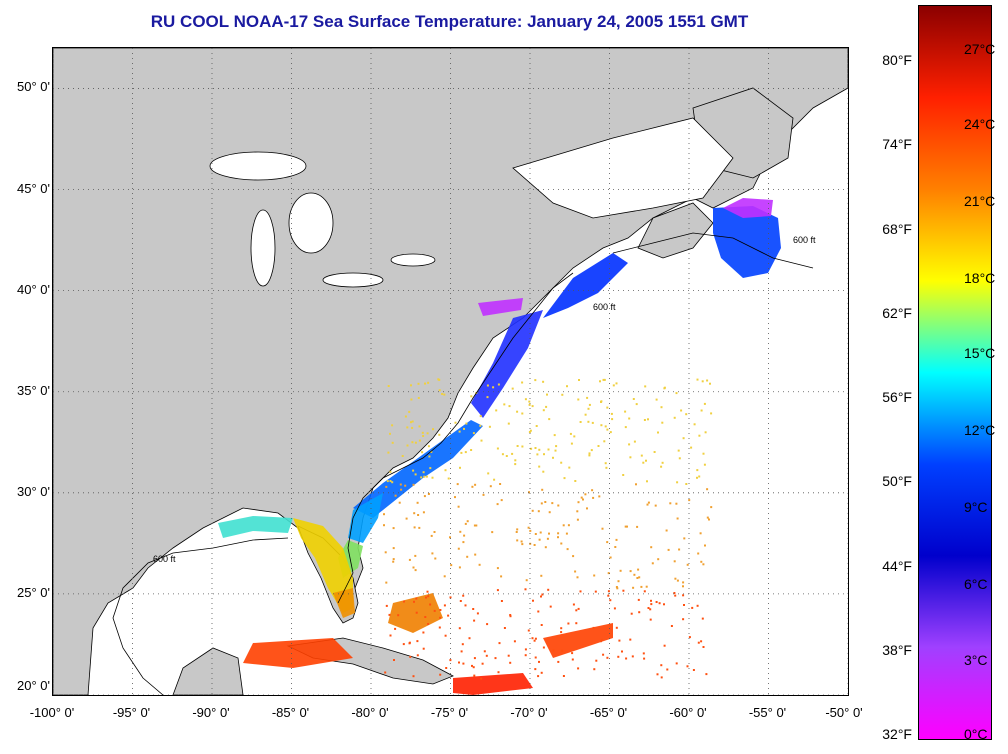  Describe the element at coordinates (449, 712) in the screenshot. I see `longitude-tick-label: -75° 0'` at that location.